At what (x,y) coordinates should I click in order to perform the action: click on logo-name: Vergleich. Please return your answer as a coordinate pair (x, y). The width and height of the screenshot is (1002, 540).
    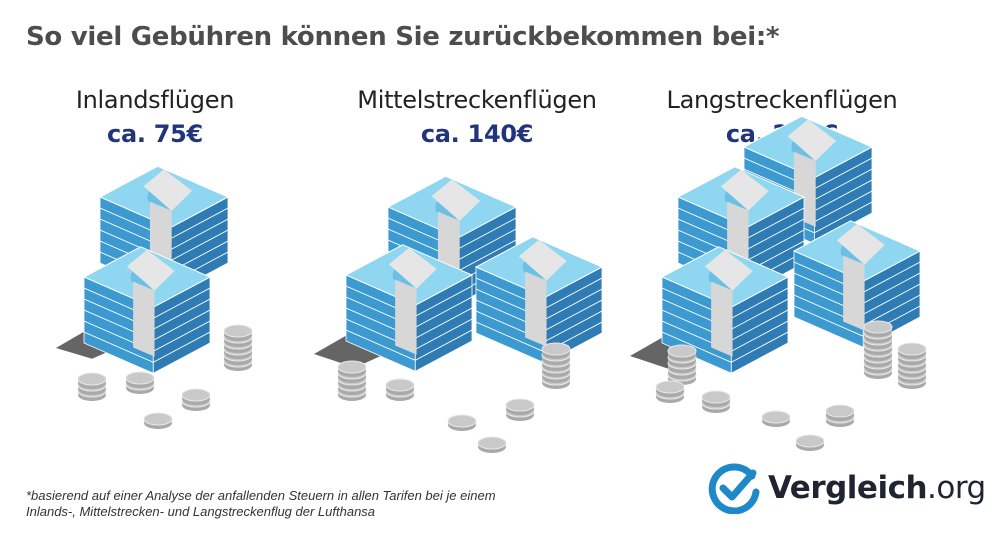
    Looking at the image, I should click on (848, 488).